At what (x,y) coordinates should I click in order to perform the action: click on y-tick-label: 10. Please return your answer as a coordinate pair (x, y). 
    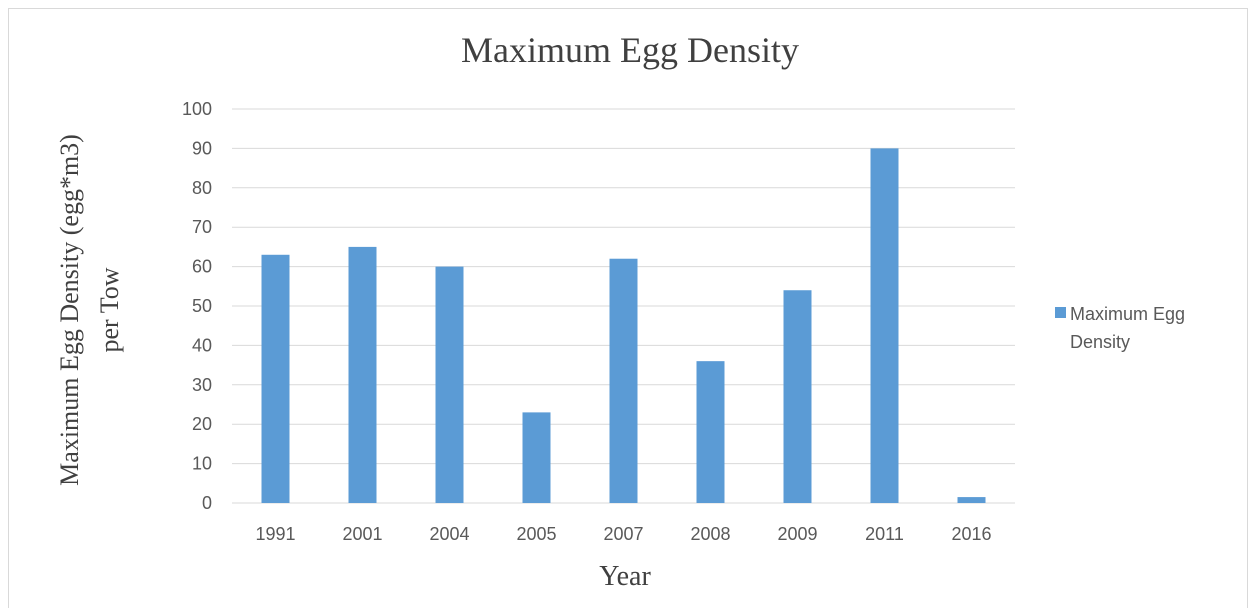
    Looking at the image, I should click on (202, 464).